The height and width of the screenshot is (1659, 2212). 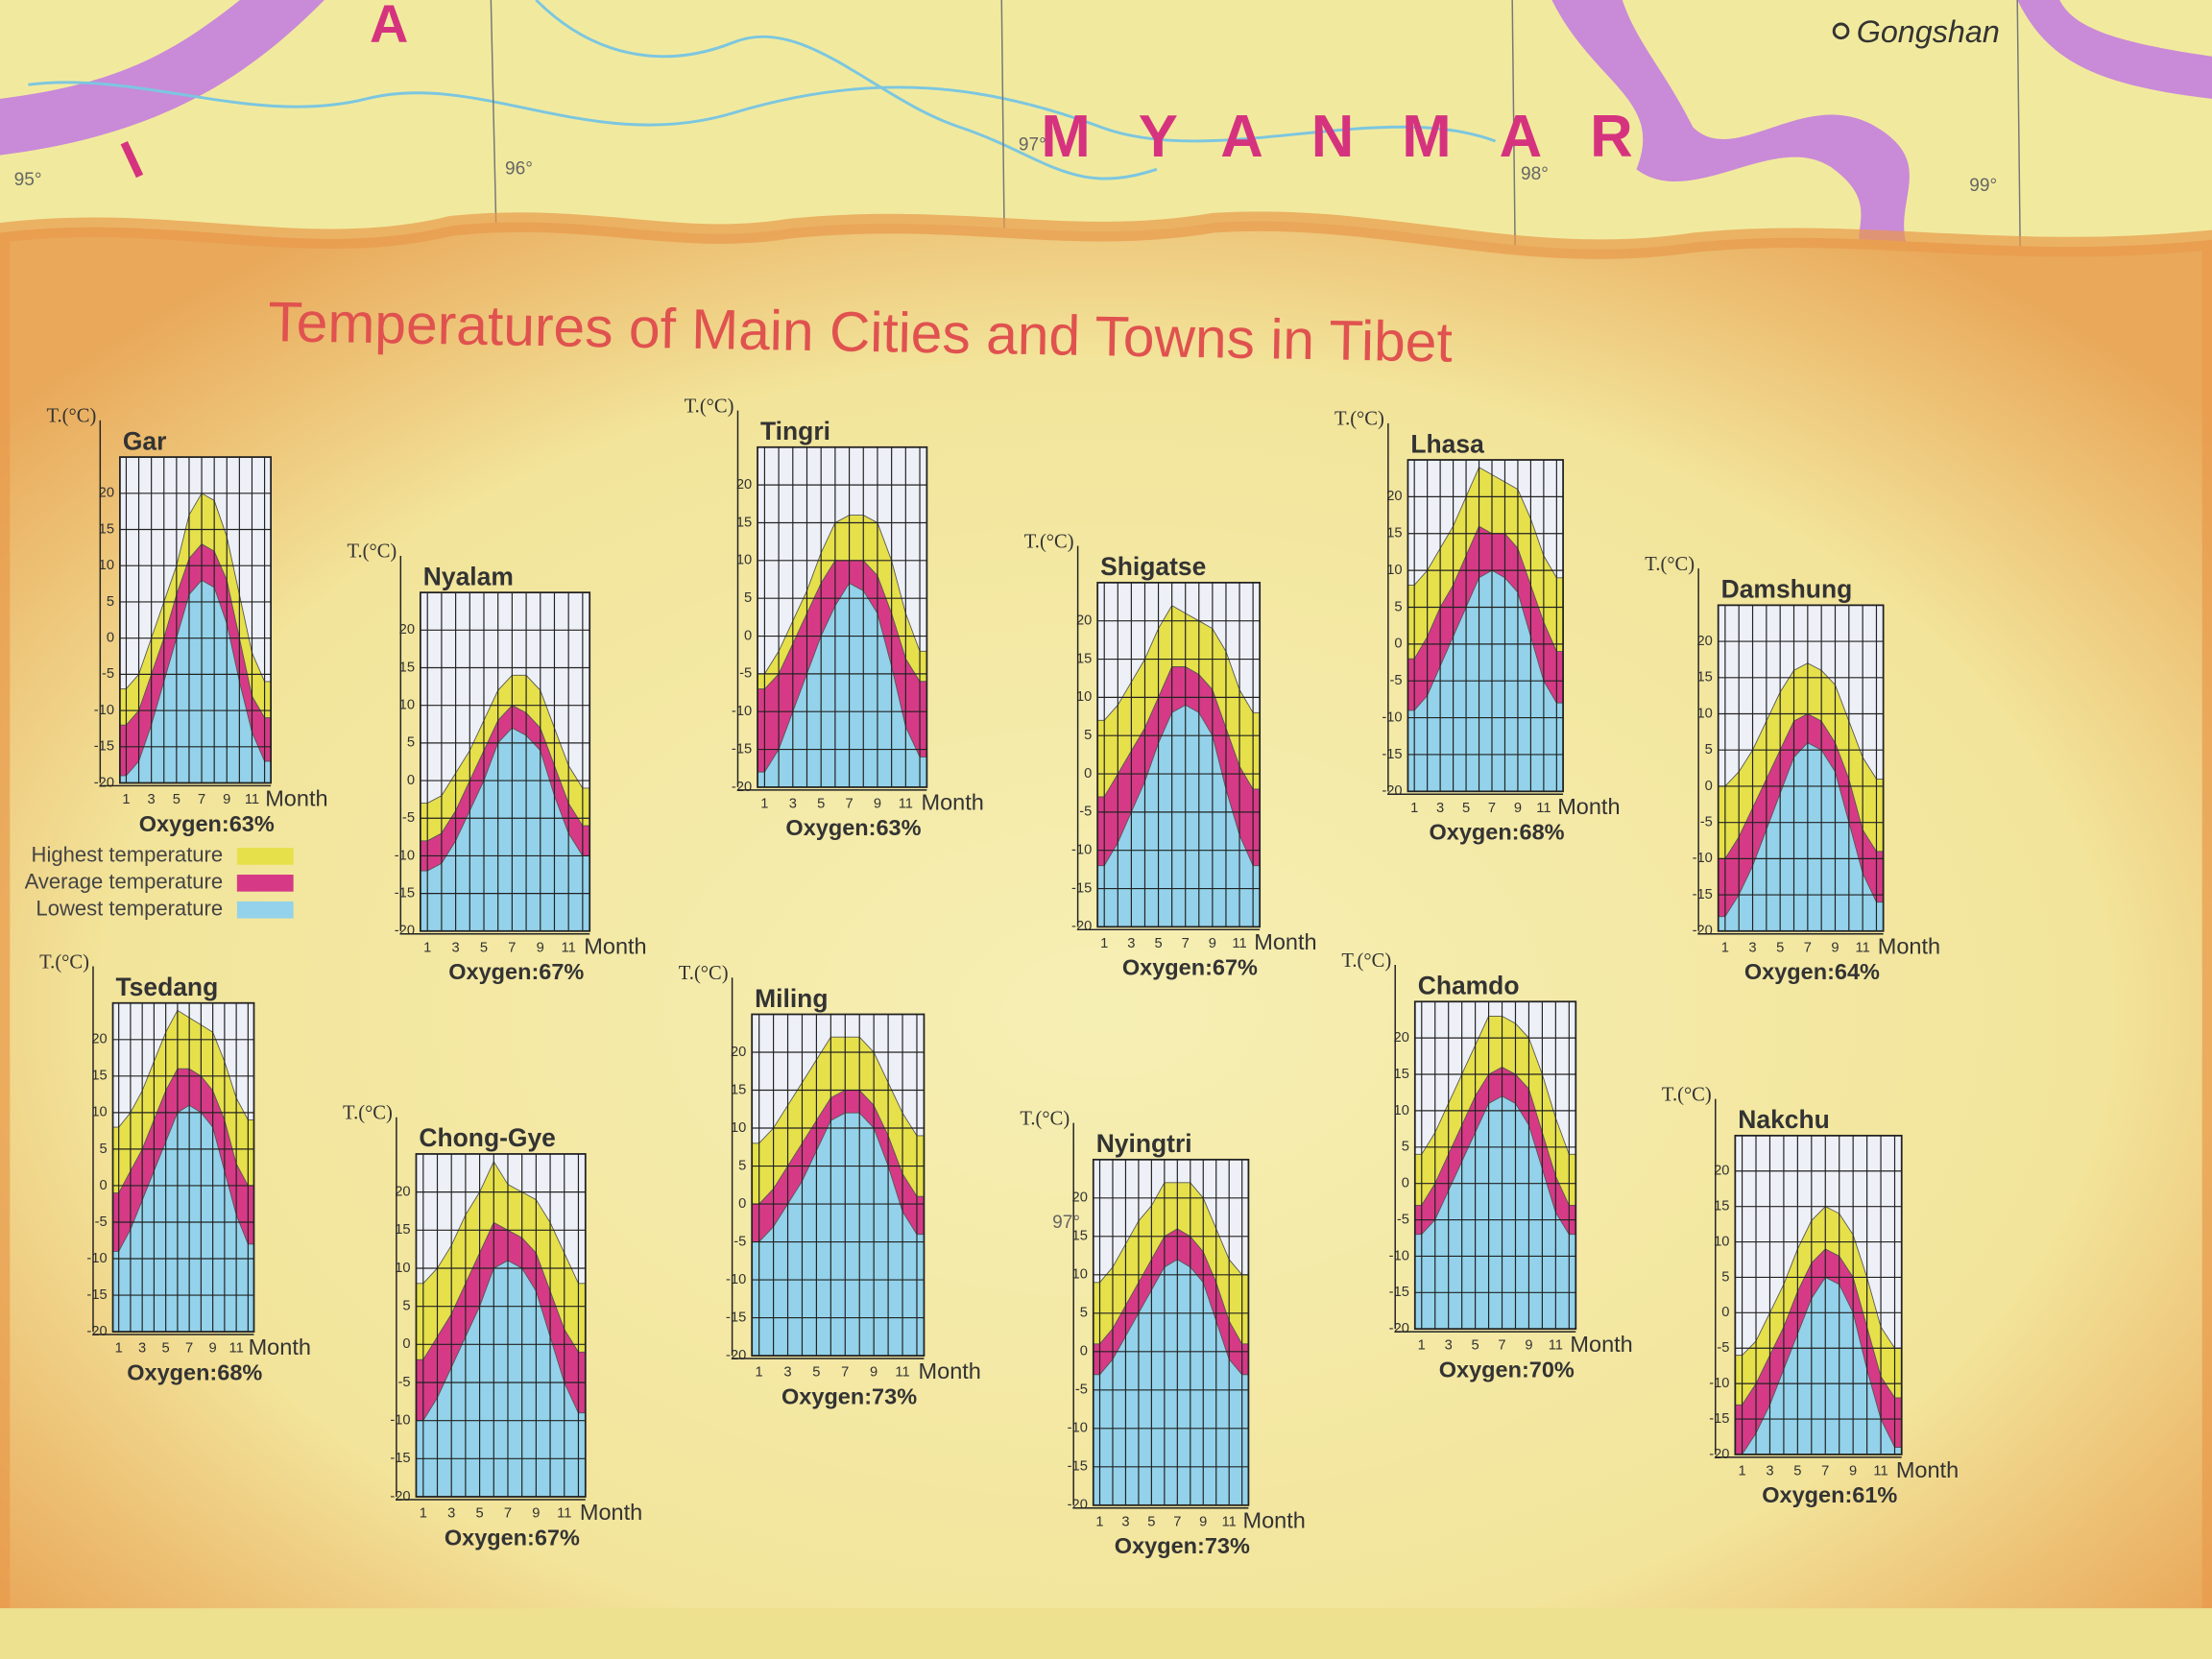 What do you see at coordinates (128, 855) in the screenshot?
I see `legend-label: Highest temperature` at bounding box center [128, 855].